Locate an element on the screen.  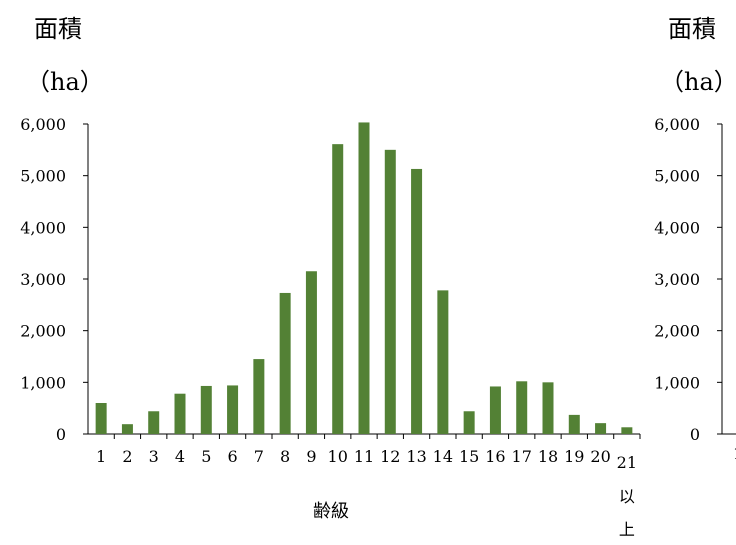
x-tick-label: 20 is located at coordinates (600, 456).